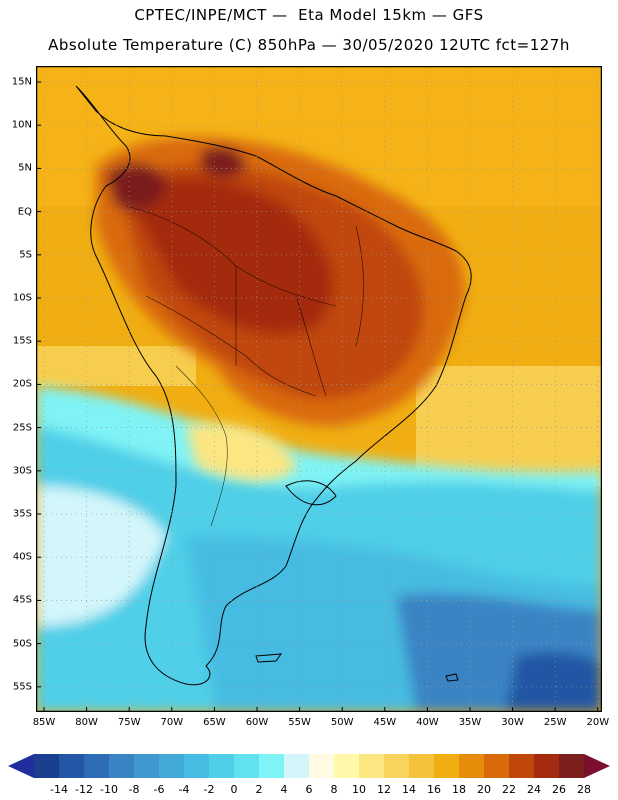 The width and height of the screenshot is (618, 800). I want to click on lat-label: 50S, so click(22, 644).